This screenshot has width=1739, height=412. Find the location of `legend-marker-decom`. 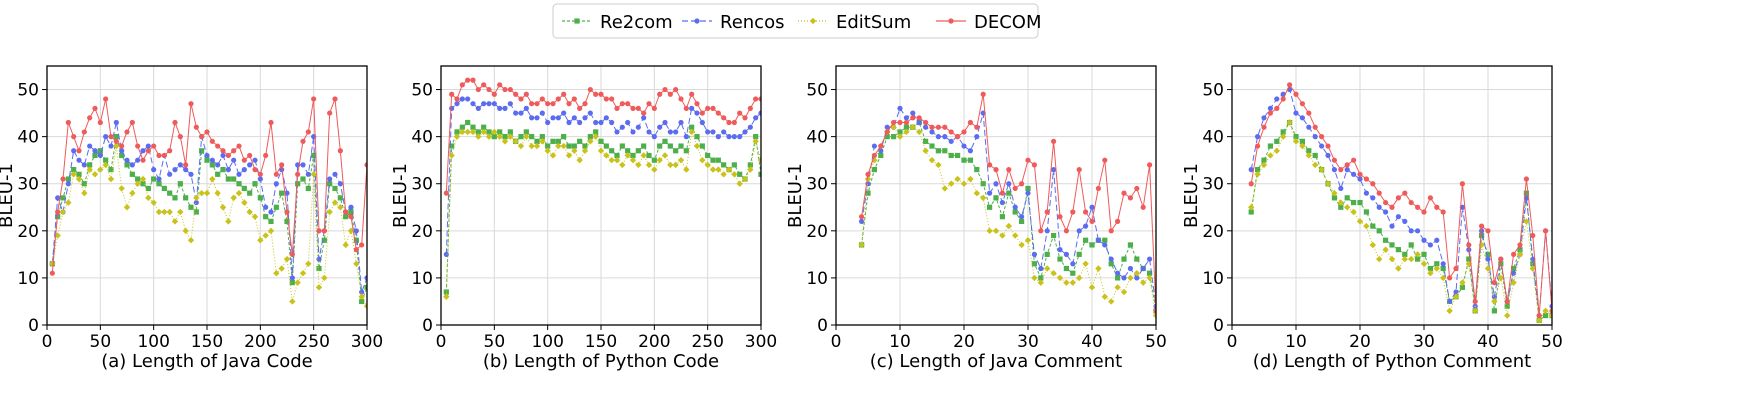

legend-marker-decom is located at coordinates (951, 21).